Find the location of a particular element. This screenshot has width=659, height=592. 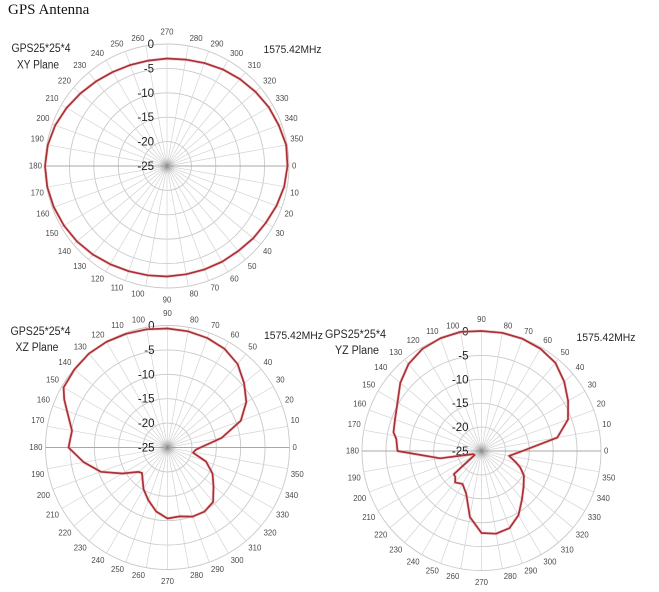

svg-text: 150 is located at coordinates (369, 384).